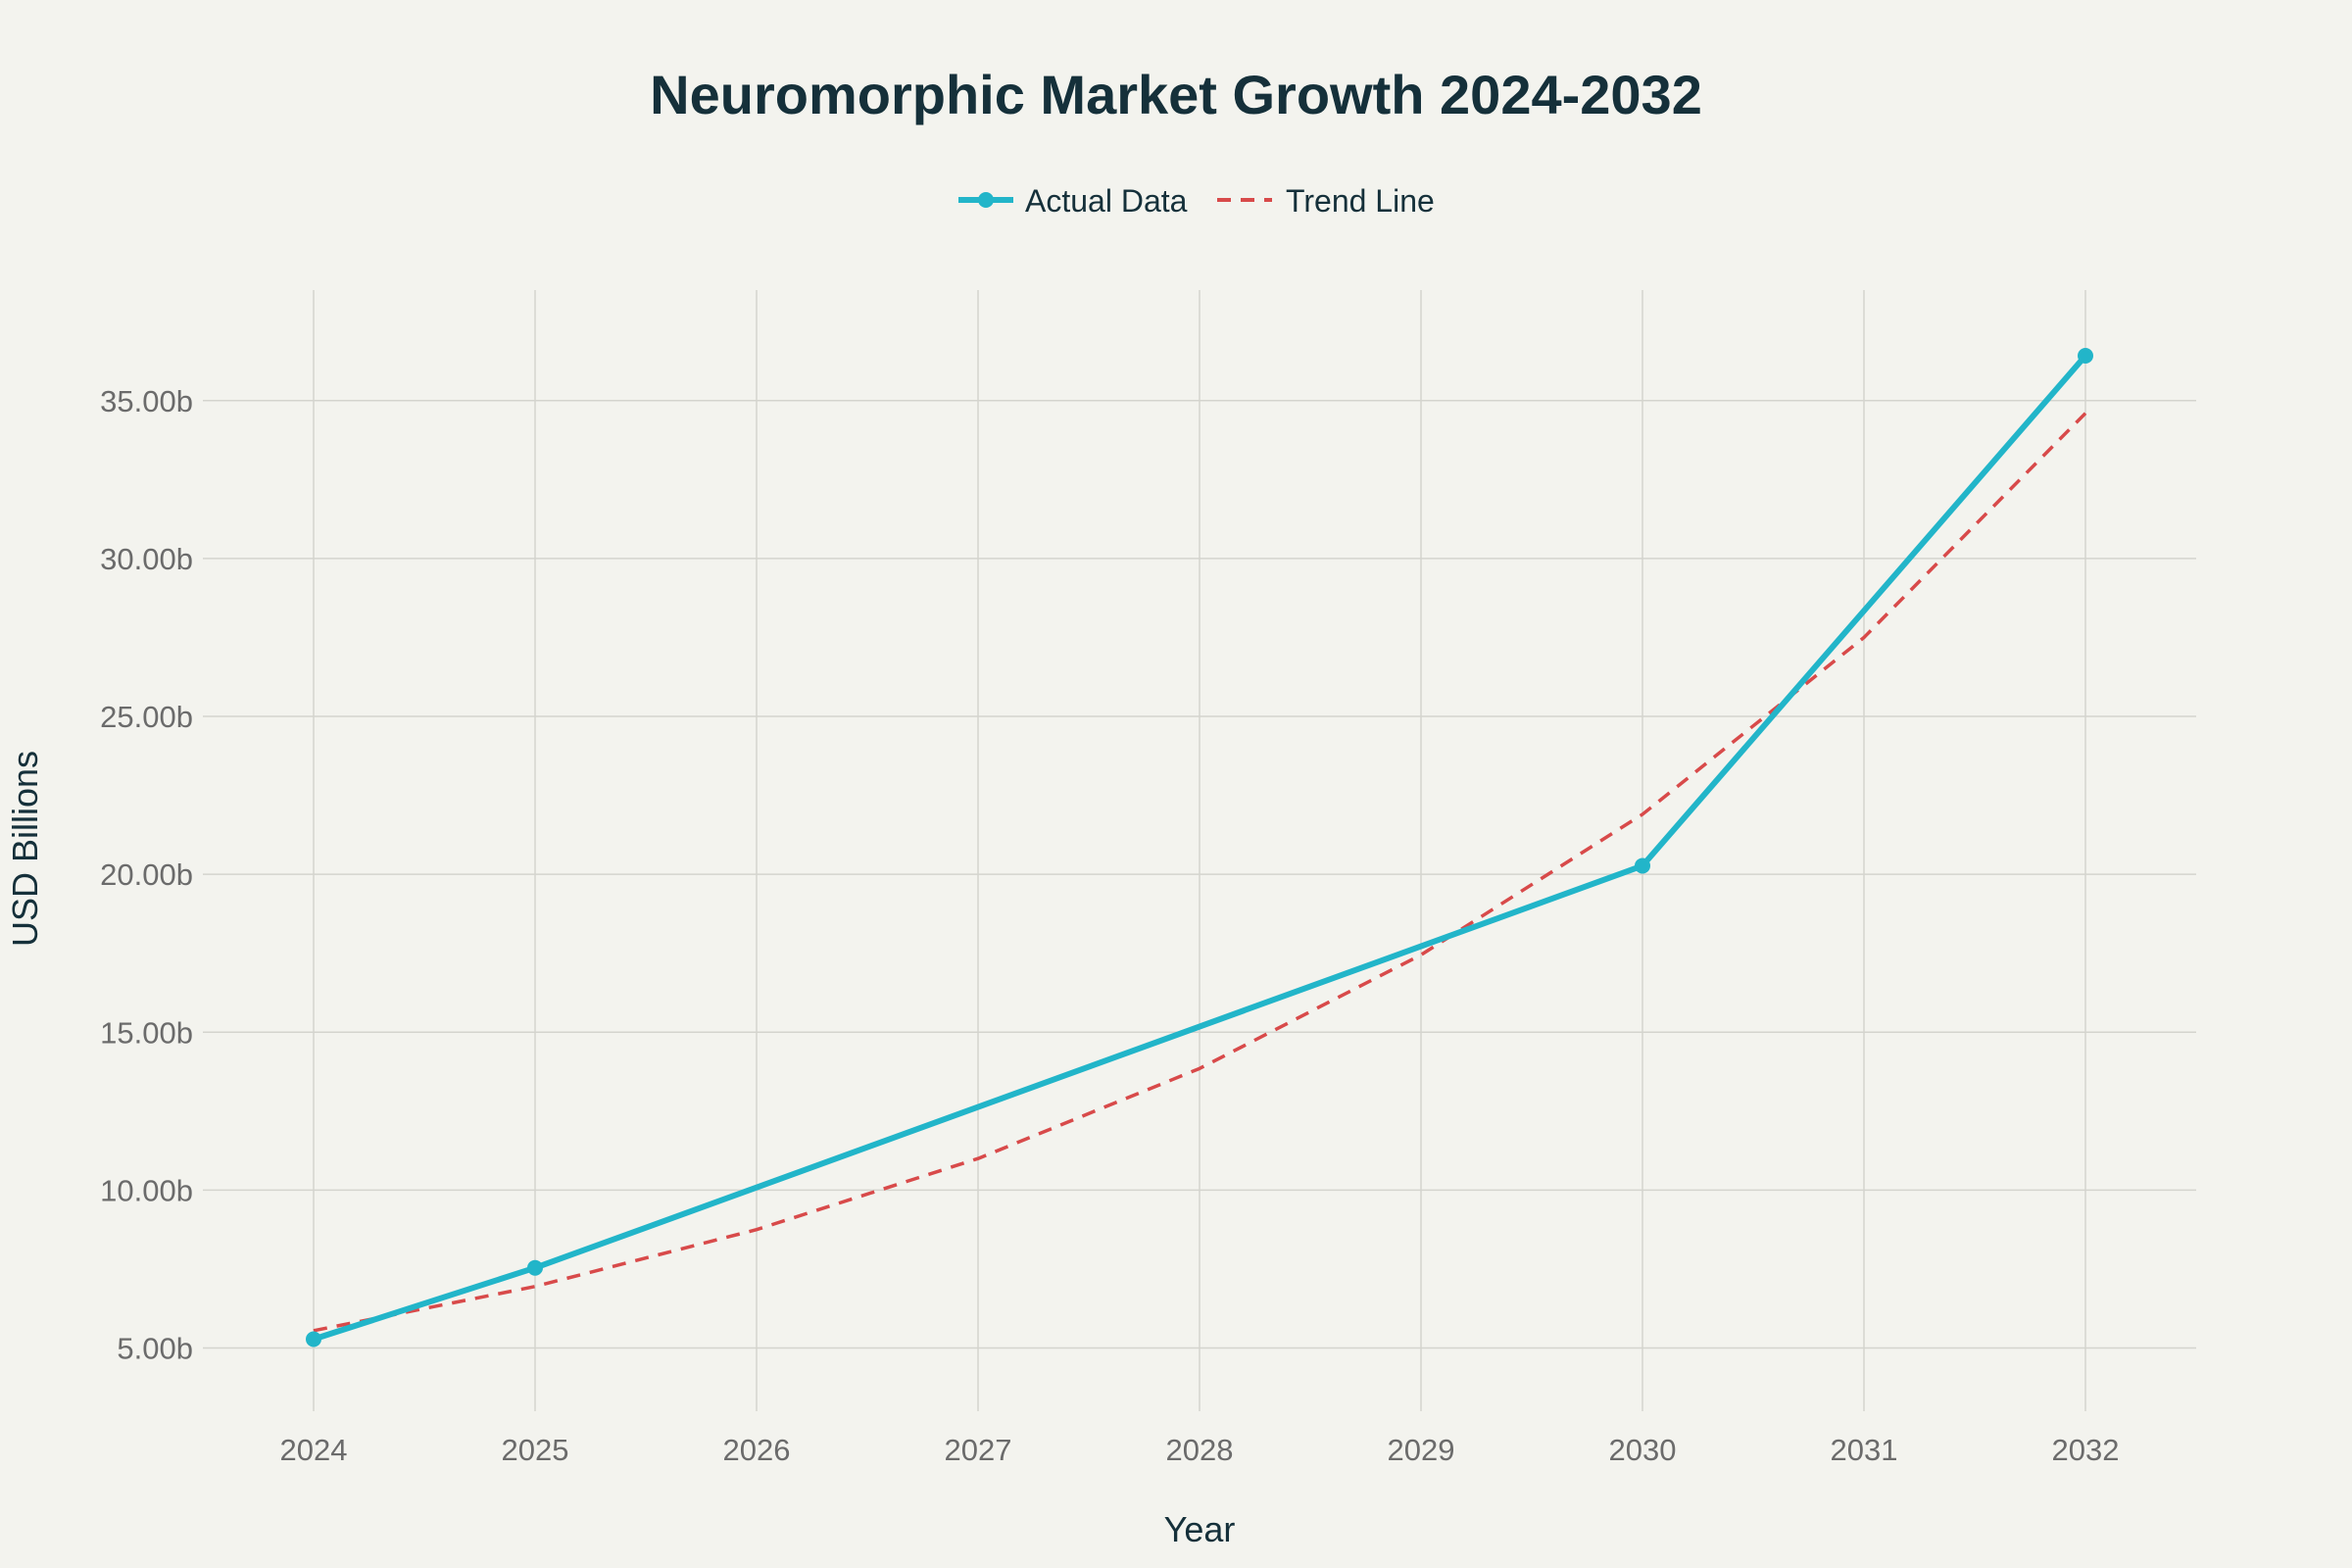  Describe the element at coordinates (146, 717) in the screenshot. I see `y-tick-label: 25.00b` at that location.